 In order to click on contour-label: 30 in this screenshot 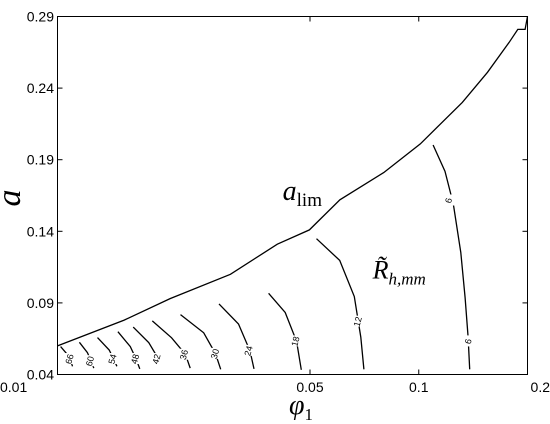, I will do `click(215, 354)`.